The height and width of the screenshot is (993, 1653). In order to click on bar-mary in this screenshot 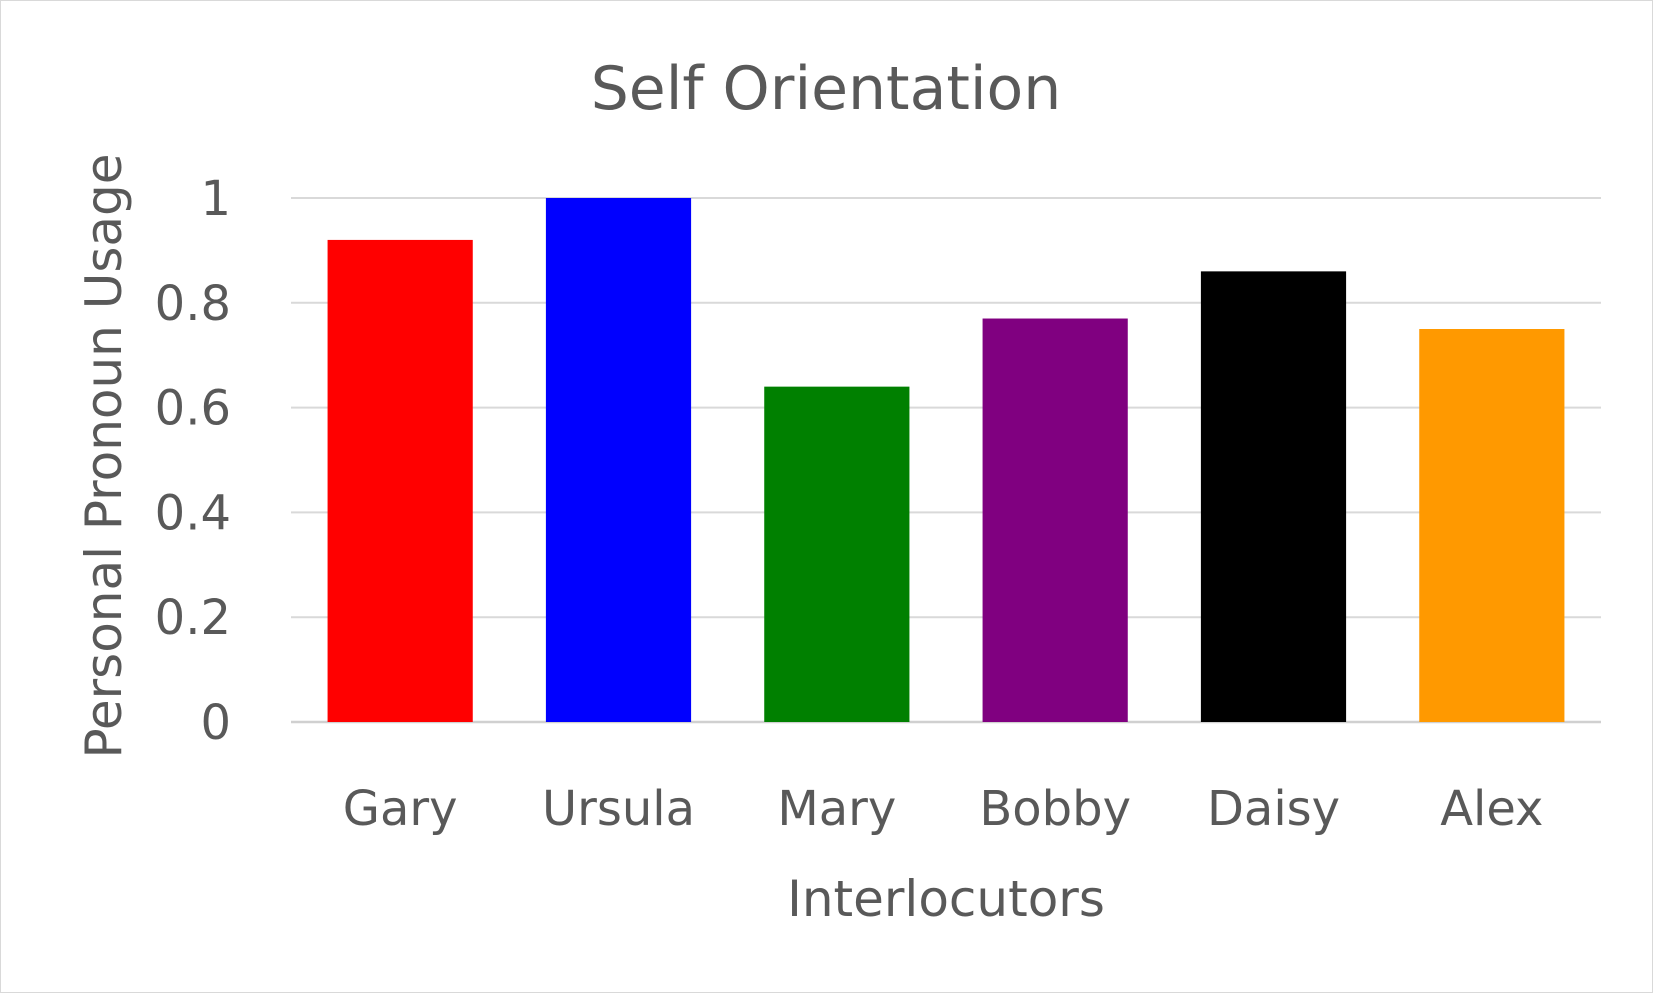, I will do `click(837, 554)`.